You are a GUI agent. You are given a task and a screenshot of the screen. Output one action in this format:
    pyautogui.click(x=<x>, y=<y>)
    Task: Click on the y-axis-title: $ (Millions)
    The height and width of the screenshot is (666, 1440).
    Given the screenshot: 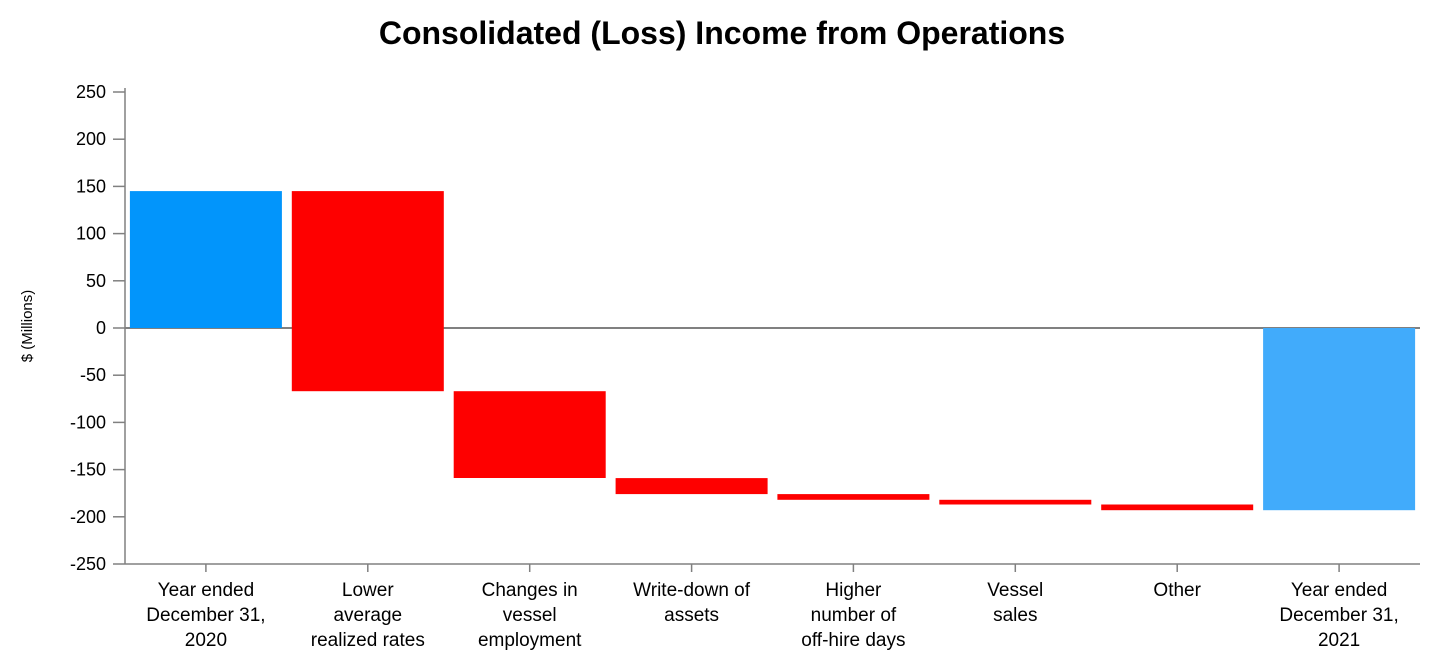 What is the action you would take?
    pyautogui.click(x=27, y=326)
    